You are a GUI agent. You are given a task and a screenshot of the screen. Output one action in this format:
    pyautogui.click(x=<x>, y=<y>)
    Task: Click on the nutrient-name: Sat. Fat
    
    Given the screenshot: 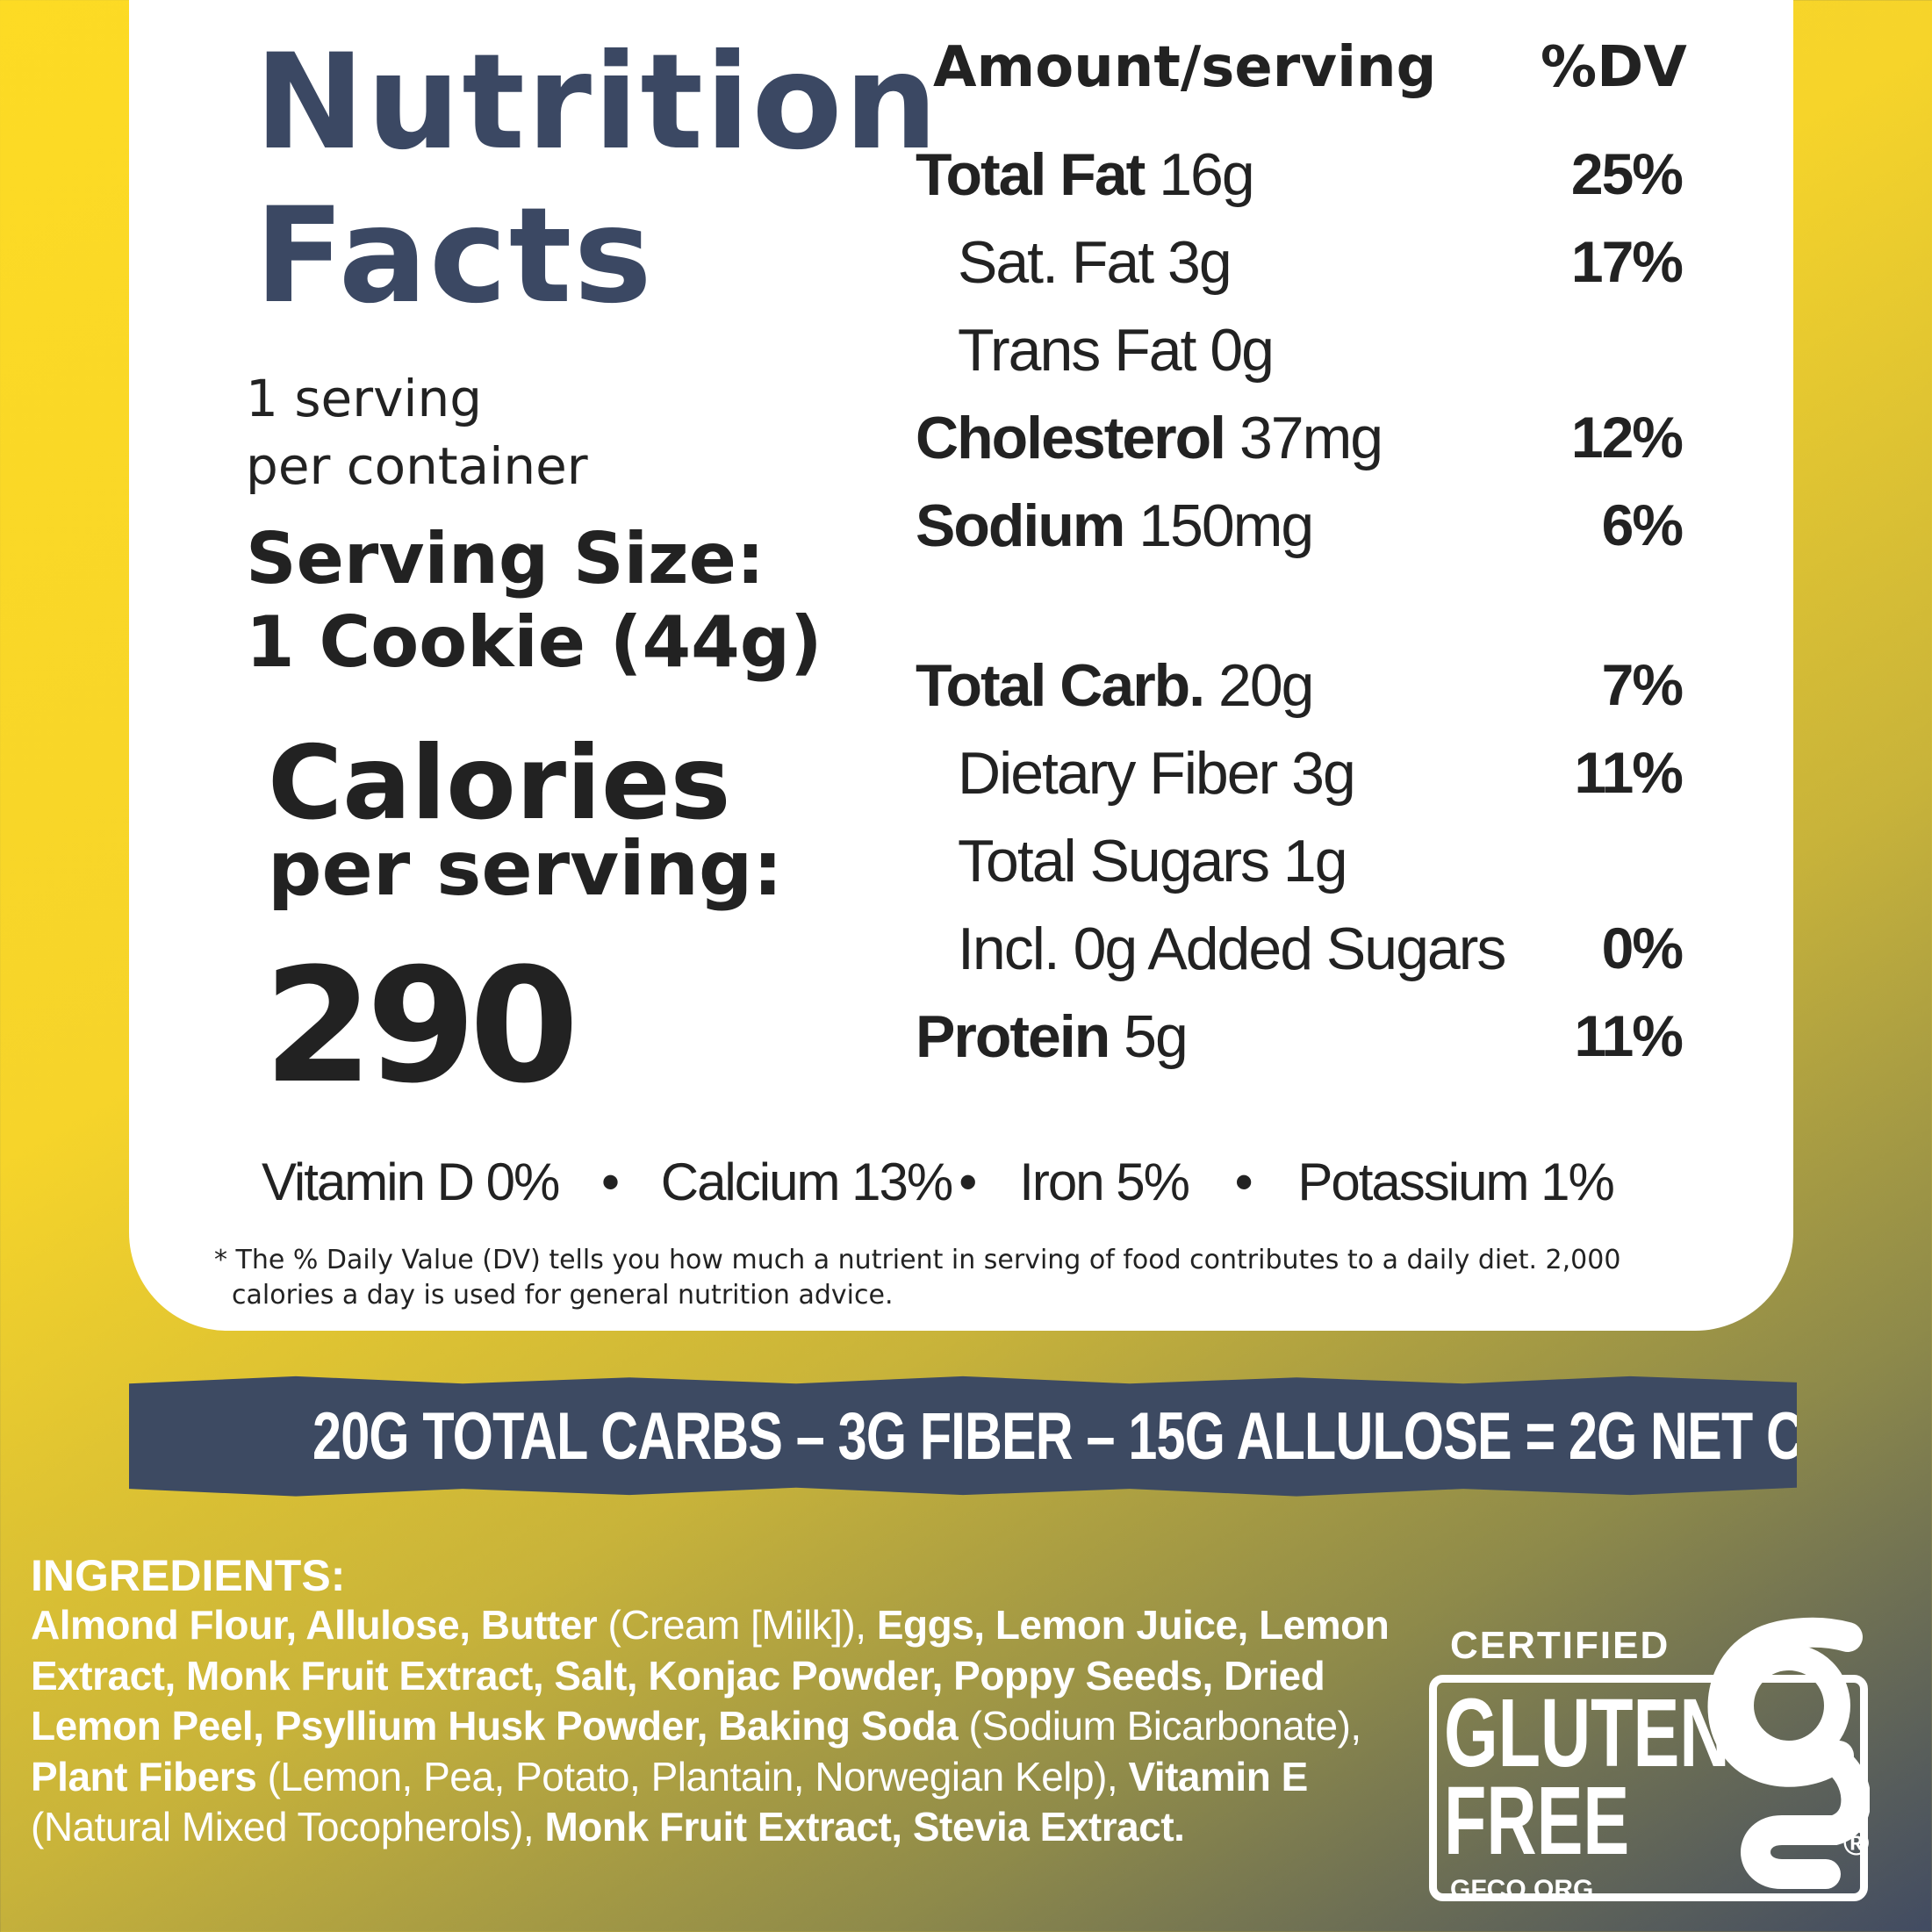 What is the action you would take?
    pyautogui.click(x=1056, y=262)
    